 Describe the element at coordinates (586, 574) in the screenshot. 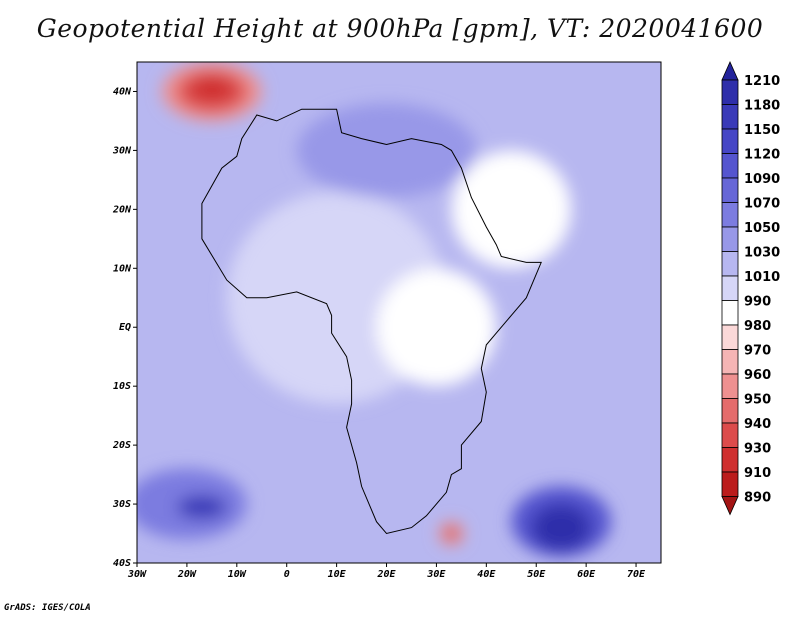

I see `x-tick-label: 60E` at that location.